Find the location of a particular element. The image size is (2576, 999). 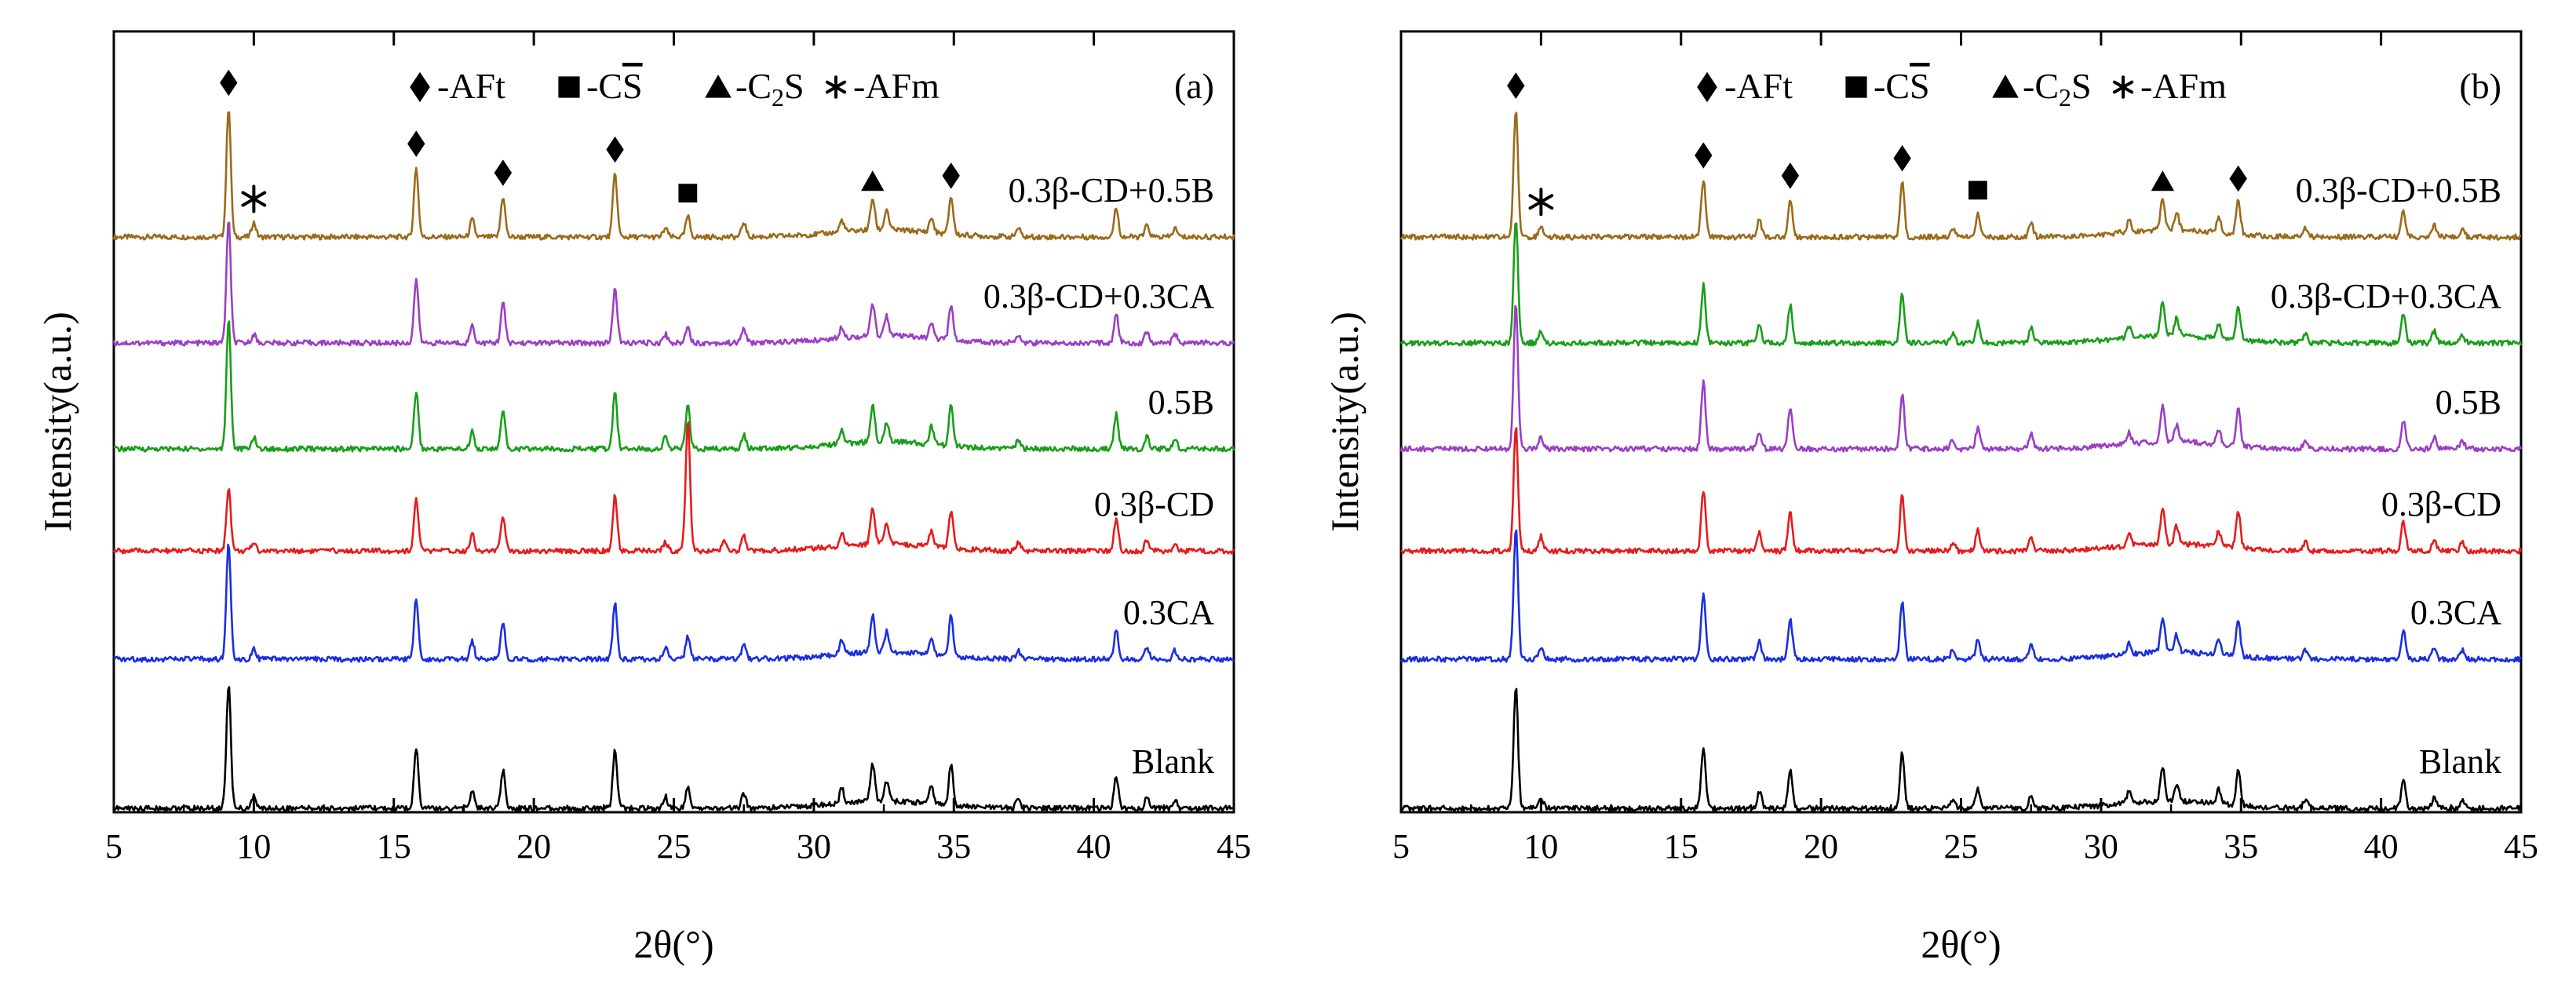

legend-entry-square: -CS is located at coordinates (1887, 86).